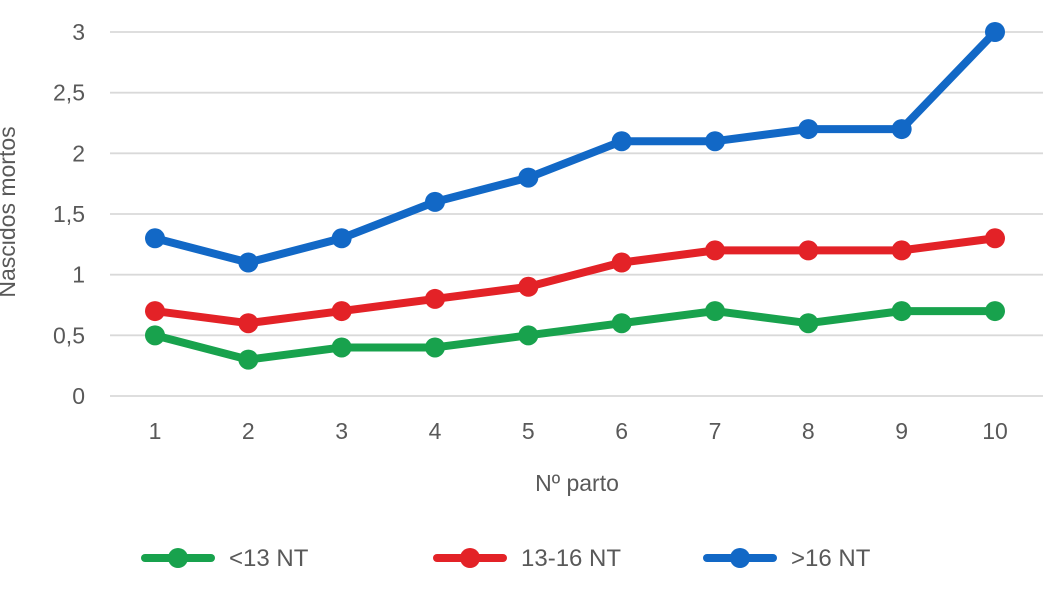 The width and height of the screenshot is (1054, 592). What do you see at coordinates (578, 431) in the screenshot?
I see `x-axis-tick-labels: 1 2 3 4 5 6 7 8 9 10` at bounding box center [578, 431].